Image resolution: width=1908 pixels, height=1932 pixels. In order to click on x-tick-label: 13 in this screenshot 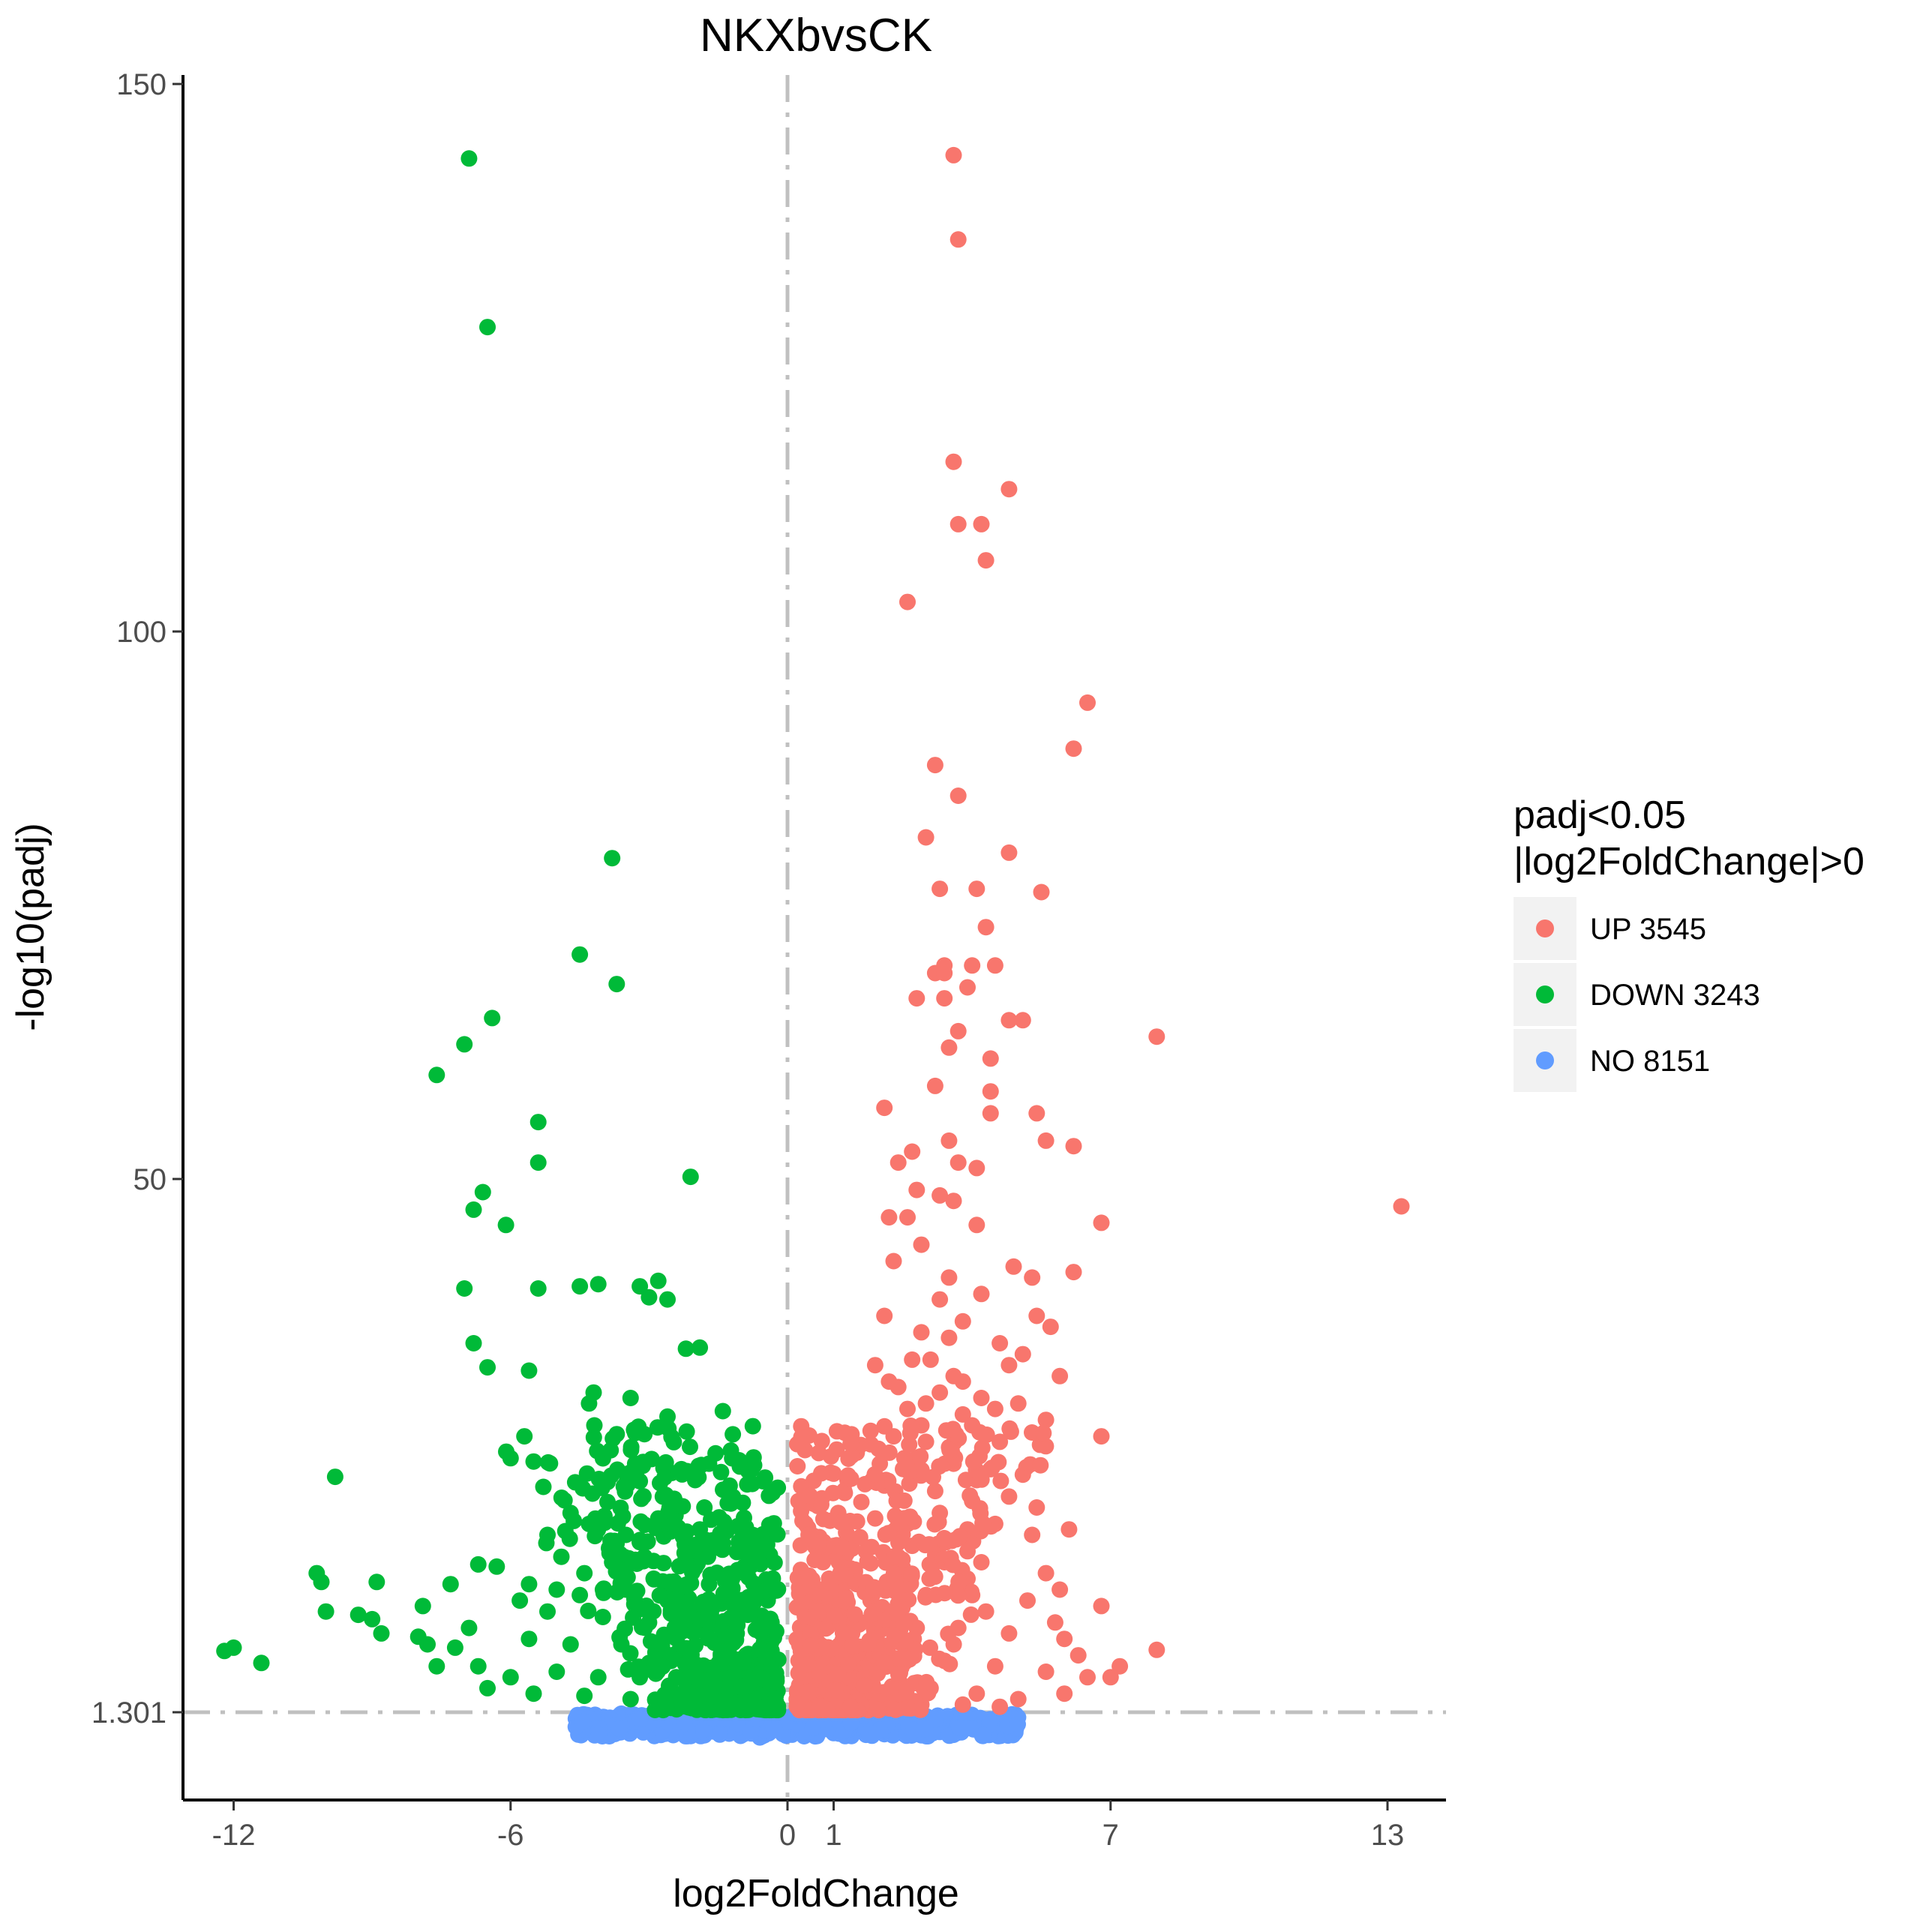, I will do `click(1388, 1835)`.